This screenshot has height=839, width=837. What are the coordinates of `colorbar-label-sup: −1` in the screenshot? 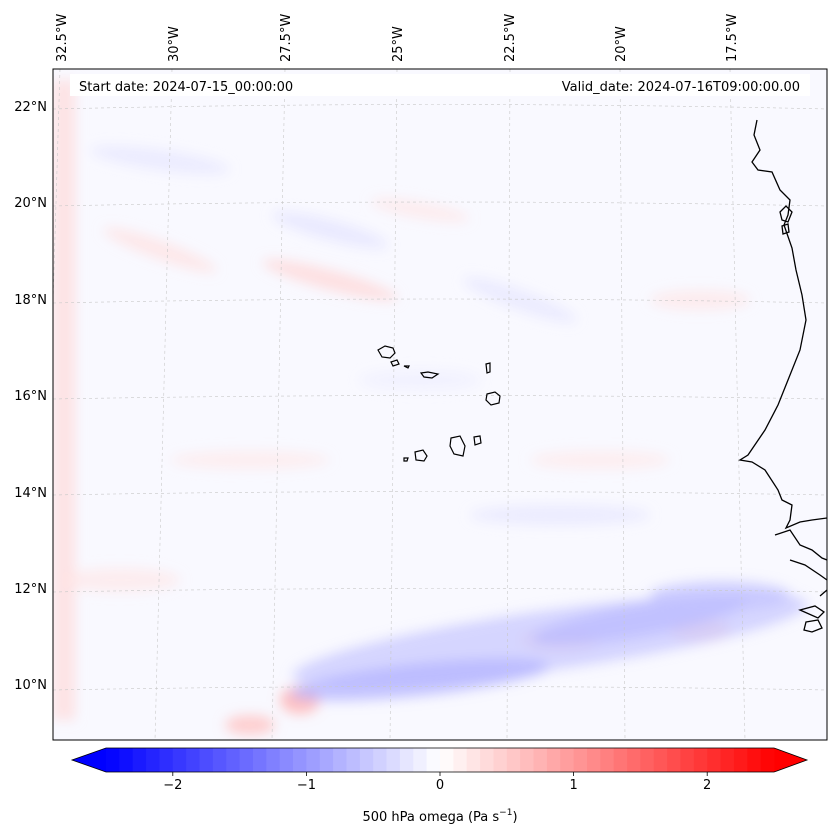 It's located at (505, 813).